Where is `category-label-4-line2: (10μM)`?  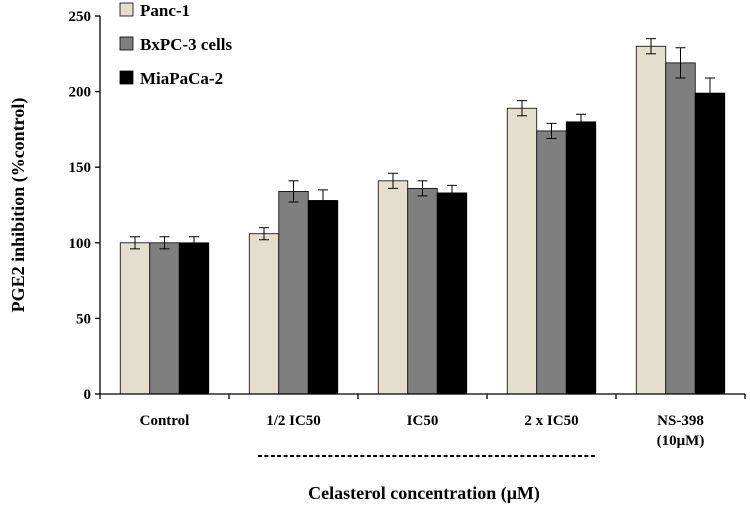
category-label-4-line2: (10μM) is located at coordinates (681, 441).